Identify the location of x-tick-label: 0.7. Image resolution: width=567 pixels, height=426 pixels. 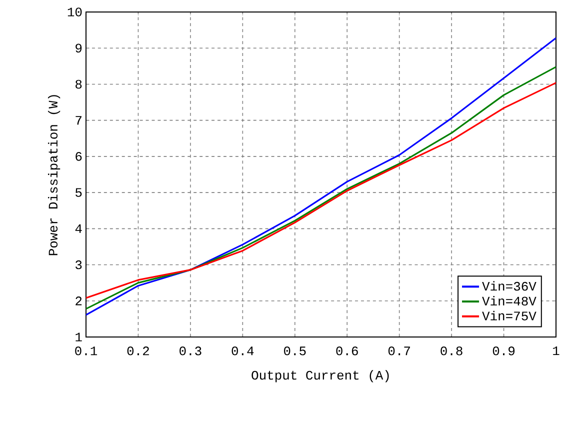
(399, 351).